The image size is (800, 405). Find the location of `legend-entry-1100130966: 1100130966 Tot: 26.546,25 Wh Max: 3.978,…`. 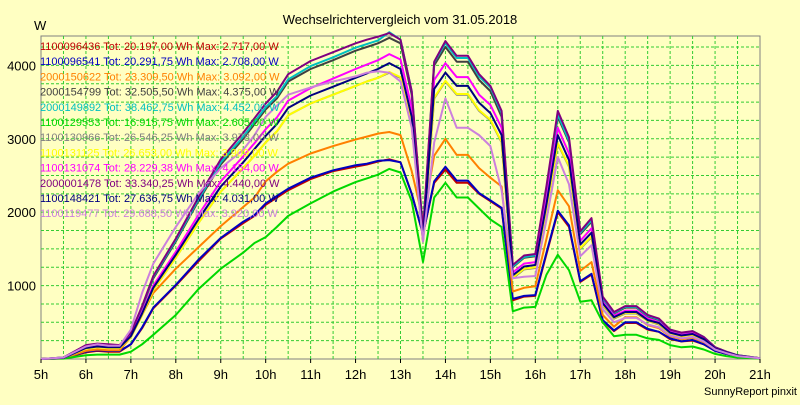

legend-entry-1100130966: 1100130966 Tot: 26.546,25 Wh Max: 3.978,… is located at coordinates (159, 138).